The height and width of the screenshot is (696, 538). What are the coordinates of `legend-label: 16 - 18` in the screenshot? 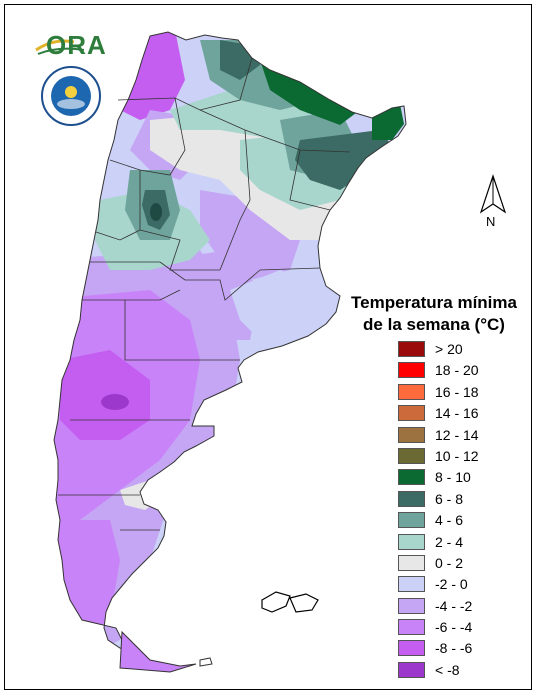 It's located at (457, 391).